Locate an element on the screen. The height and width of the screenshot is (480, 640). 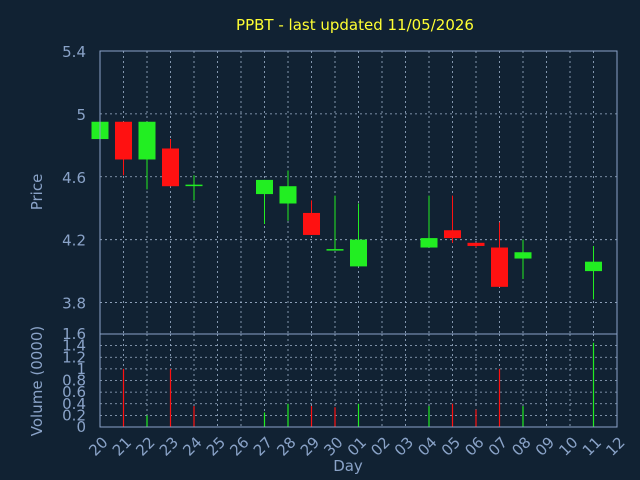
x-tick-label: 21 is located at coordinates (122, 446).